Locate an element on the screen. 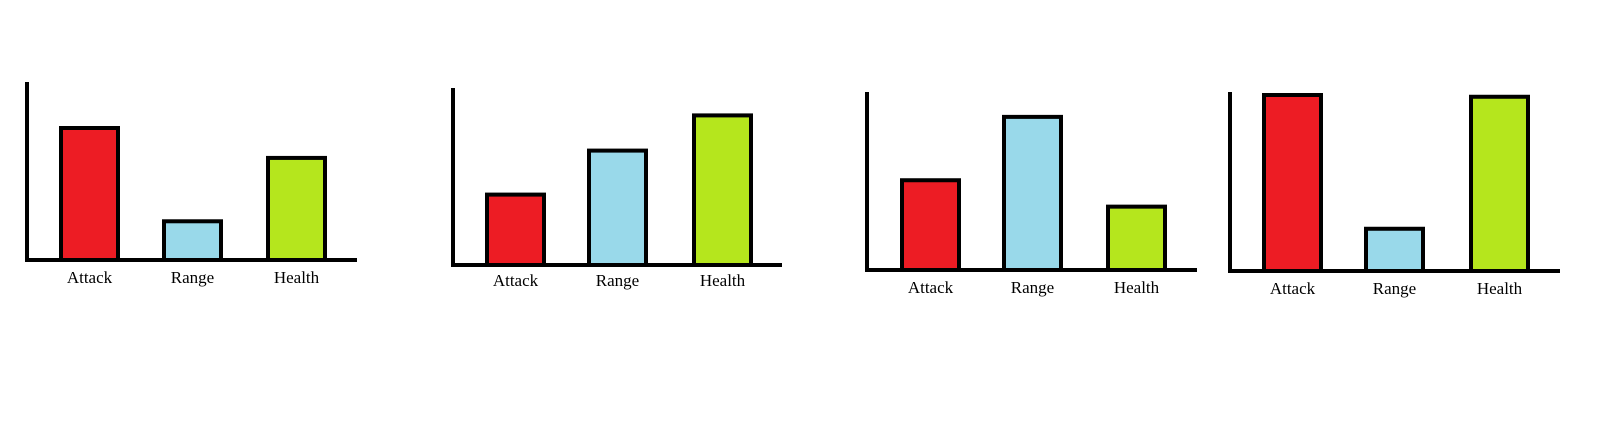 The width and height of the screenshot is (1624, 428). bar-chart-3: Attack Range Health is located at coordinates (1031, 194).